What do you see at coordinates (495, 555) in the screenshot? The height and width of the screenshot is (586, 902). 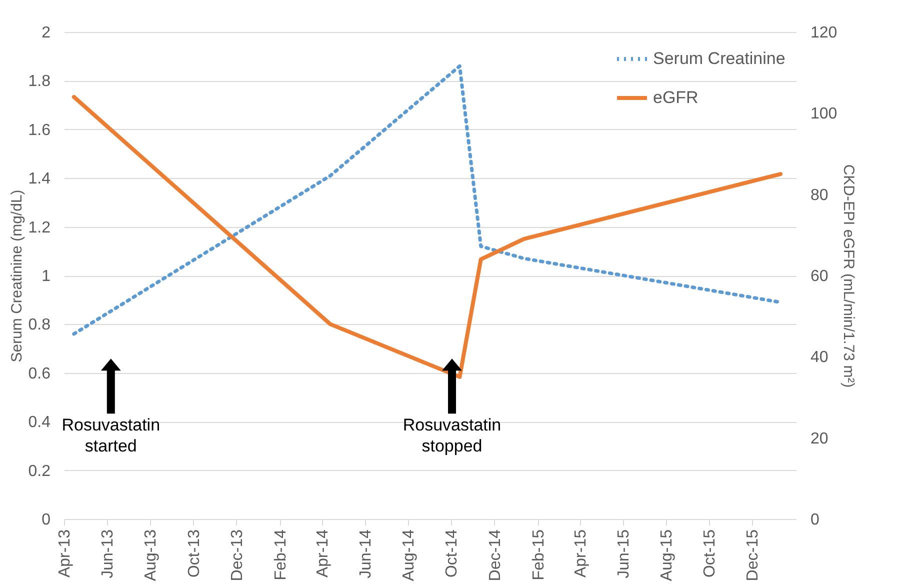 I see `x-tick-label: Dec-14` at bounding box center [495, 555].